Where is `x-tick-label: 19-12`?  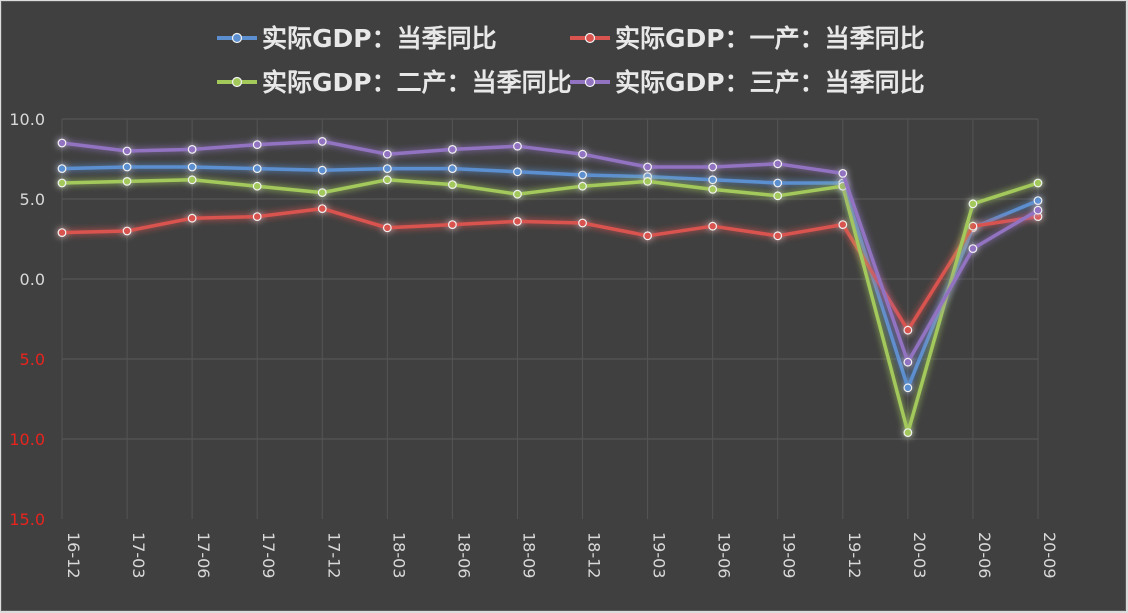 x-tick-label: 19-12 is located at coordinates (854, 555).